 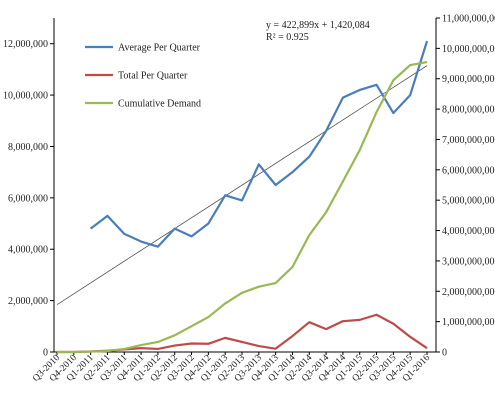 What do you see at coordinates (28, 147) in the screenshot?
I see `left-tick-label: 8,000,000` at bounding box center [28, 147].